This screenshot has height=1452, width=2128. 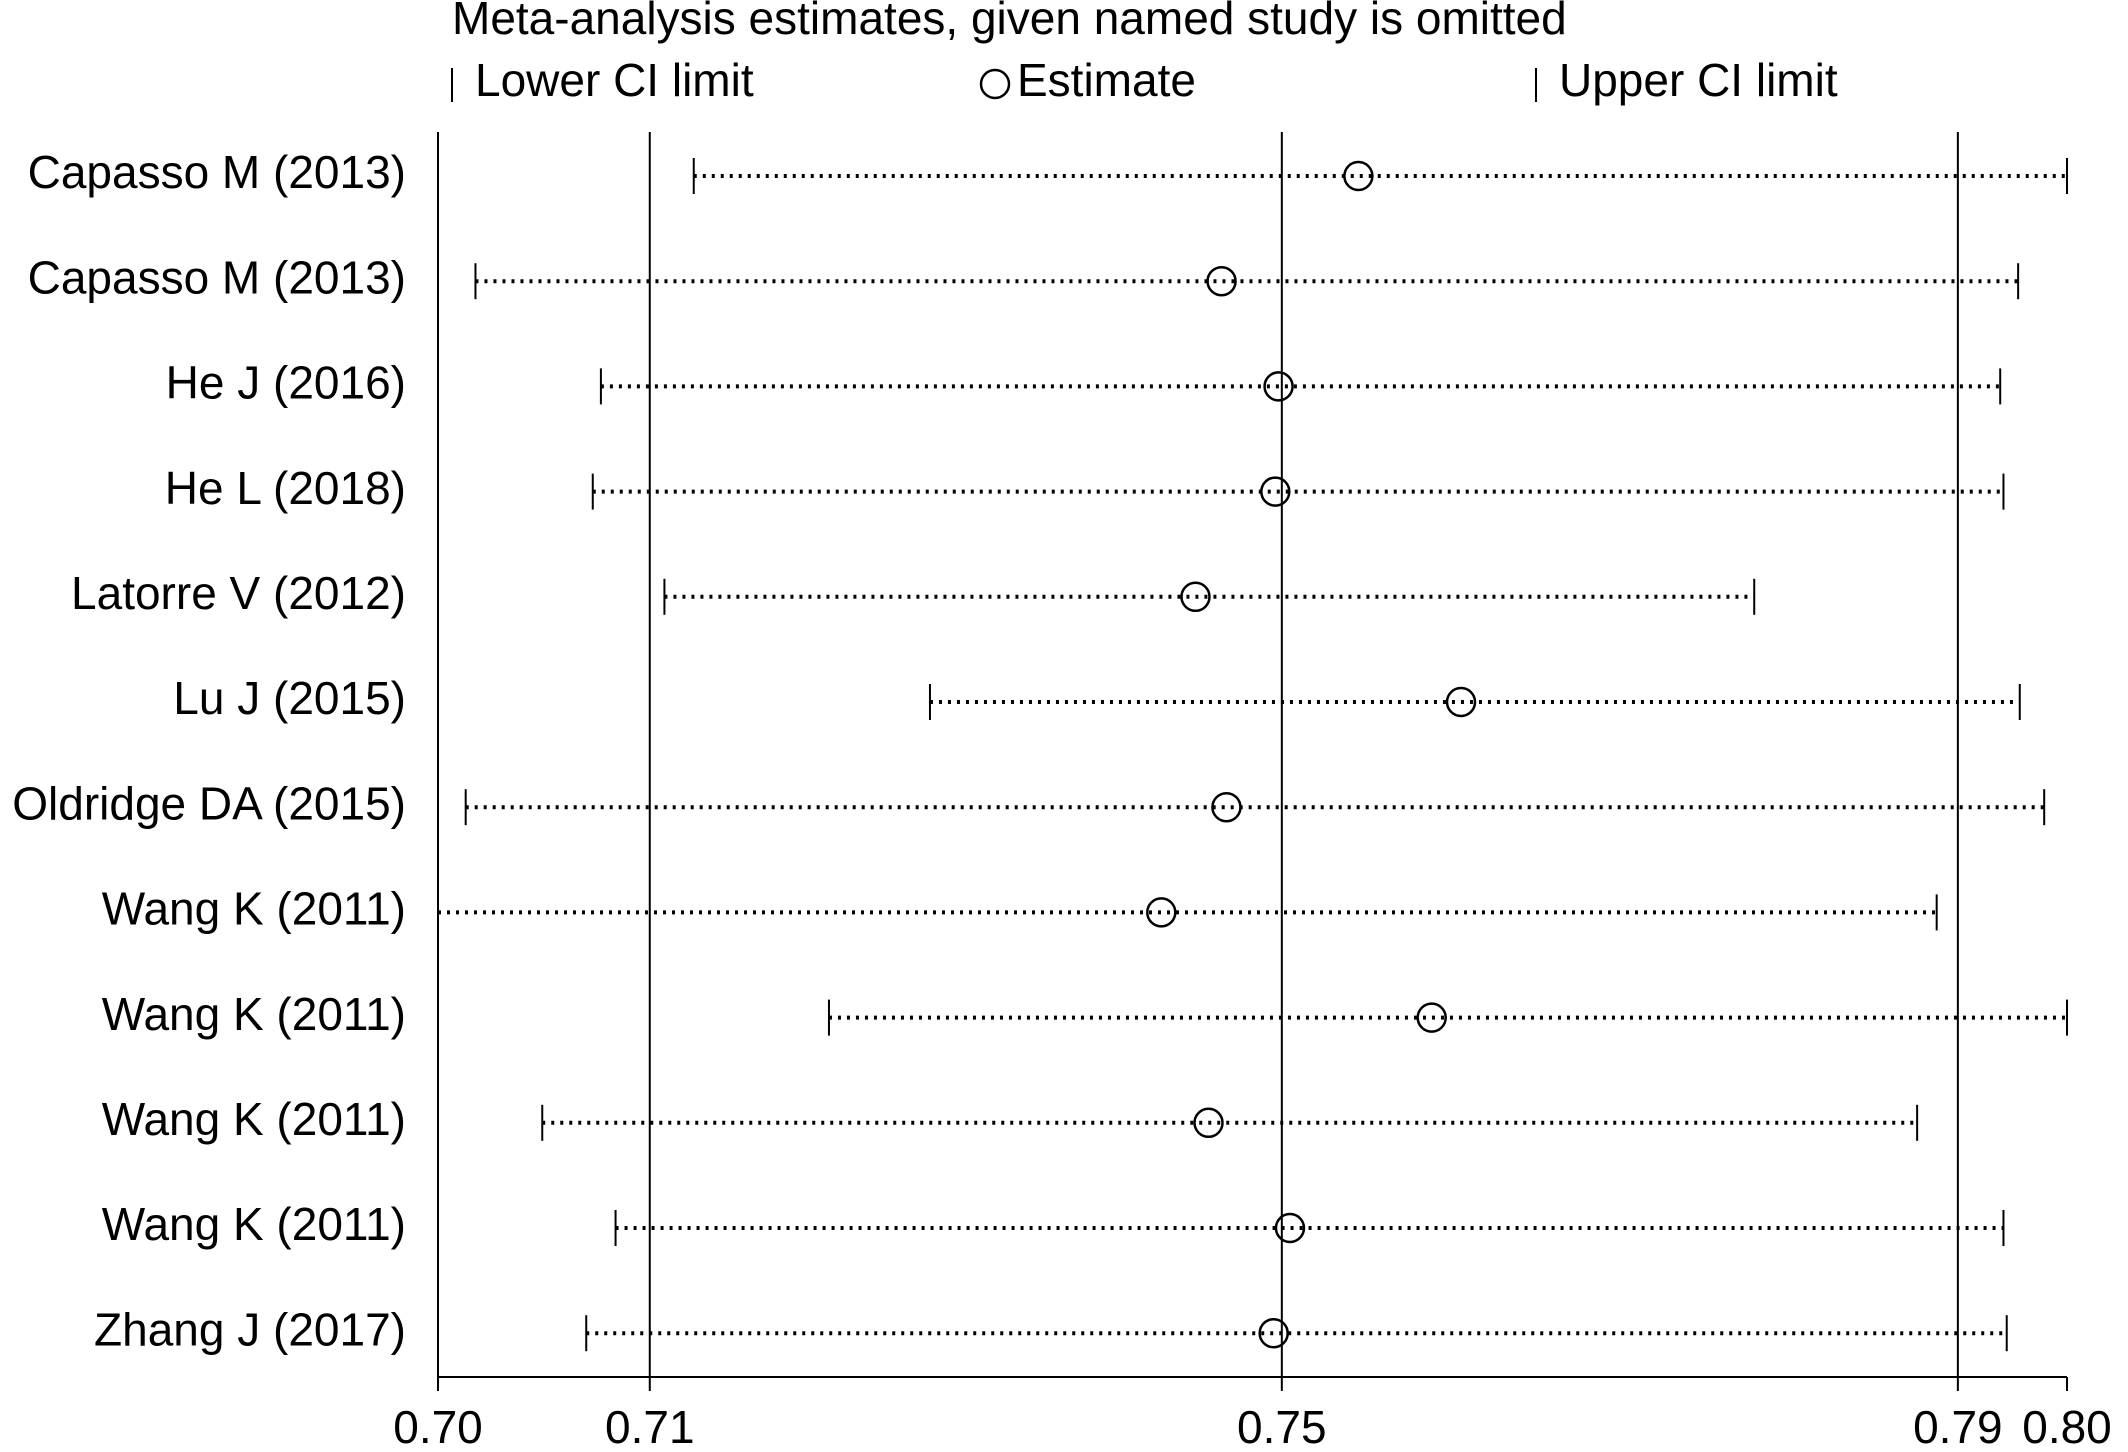 What do you see at coordinates (250, 1329) in the screenshot?
I see `y-tick-label: Zhang J (2017)` at bounding box center [250, 1329].